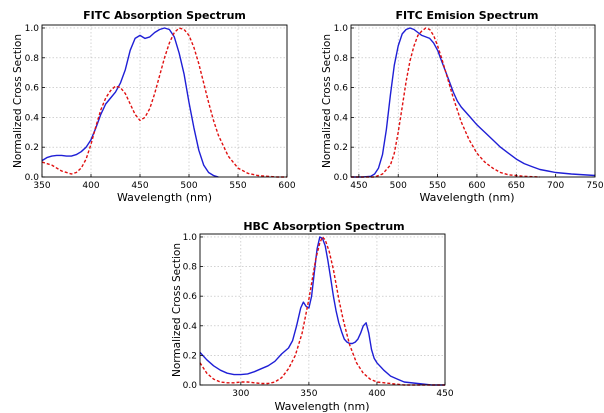 This screenshot has width=604, height=413. Describe the element at coordinates (516, 186) in the screenshot. I see `x-tick-label: 650` at that location.